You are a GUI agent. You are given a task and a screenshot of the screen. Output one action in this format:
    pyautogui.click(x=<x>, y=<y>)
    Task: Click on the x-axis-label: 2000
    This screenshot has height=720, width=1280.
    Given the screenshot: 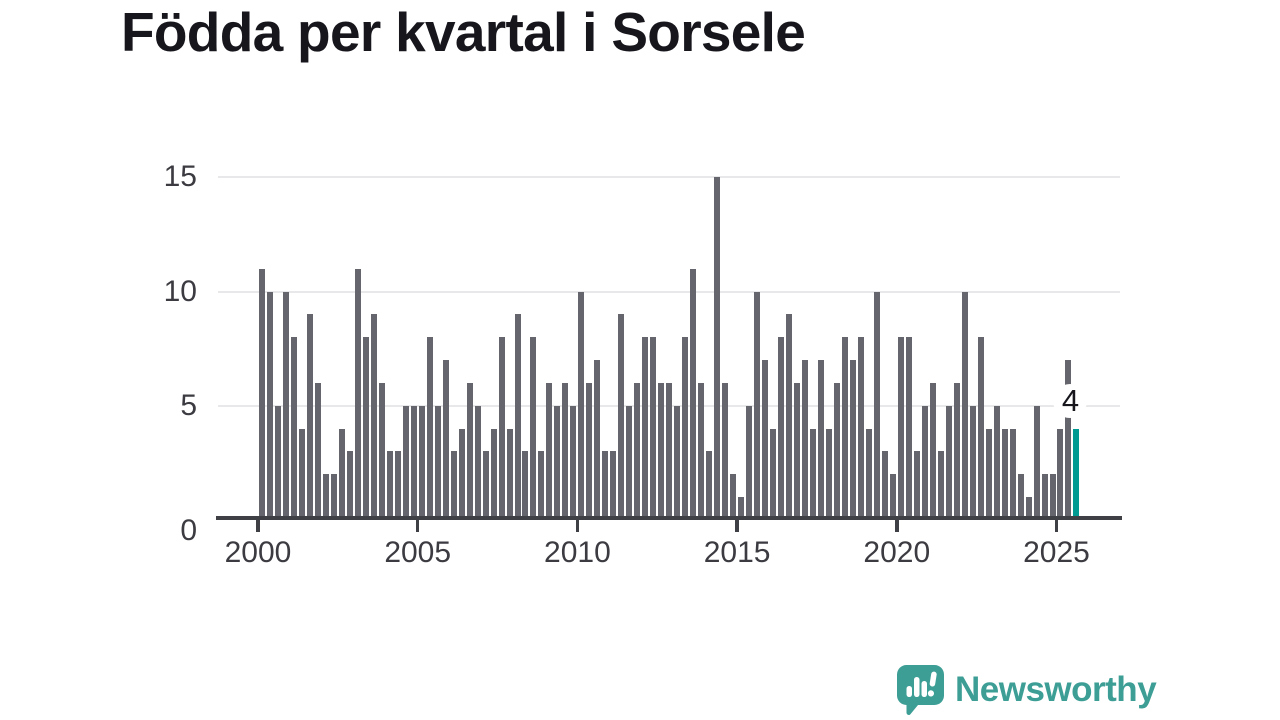 What is the action you would take?
    pyautogui.click(x=258, y=552)
    